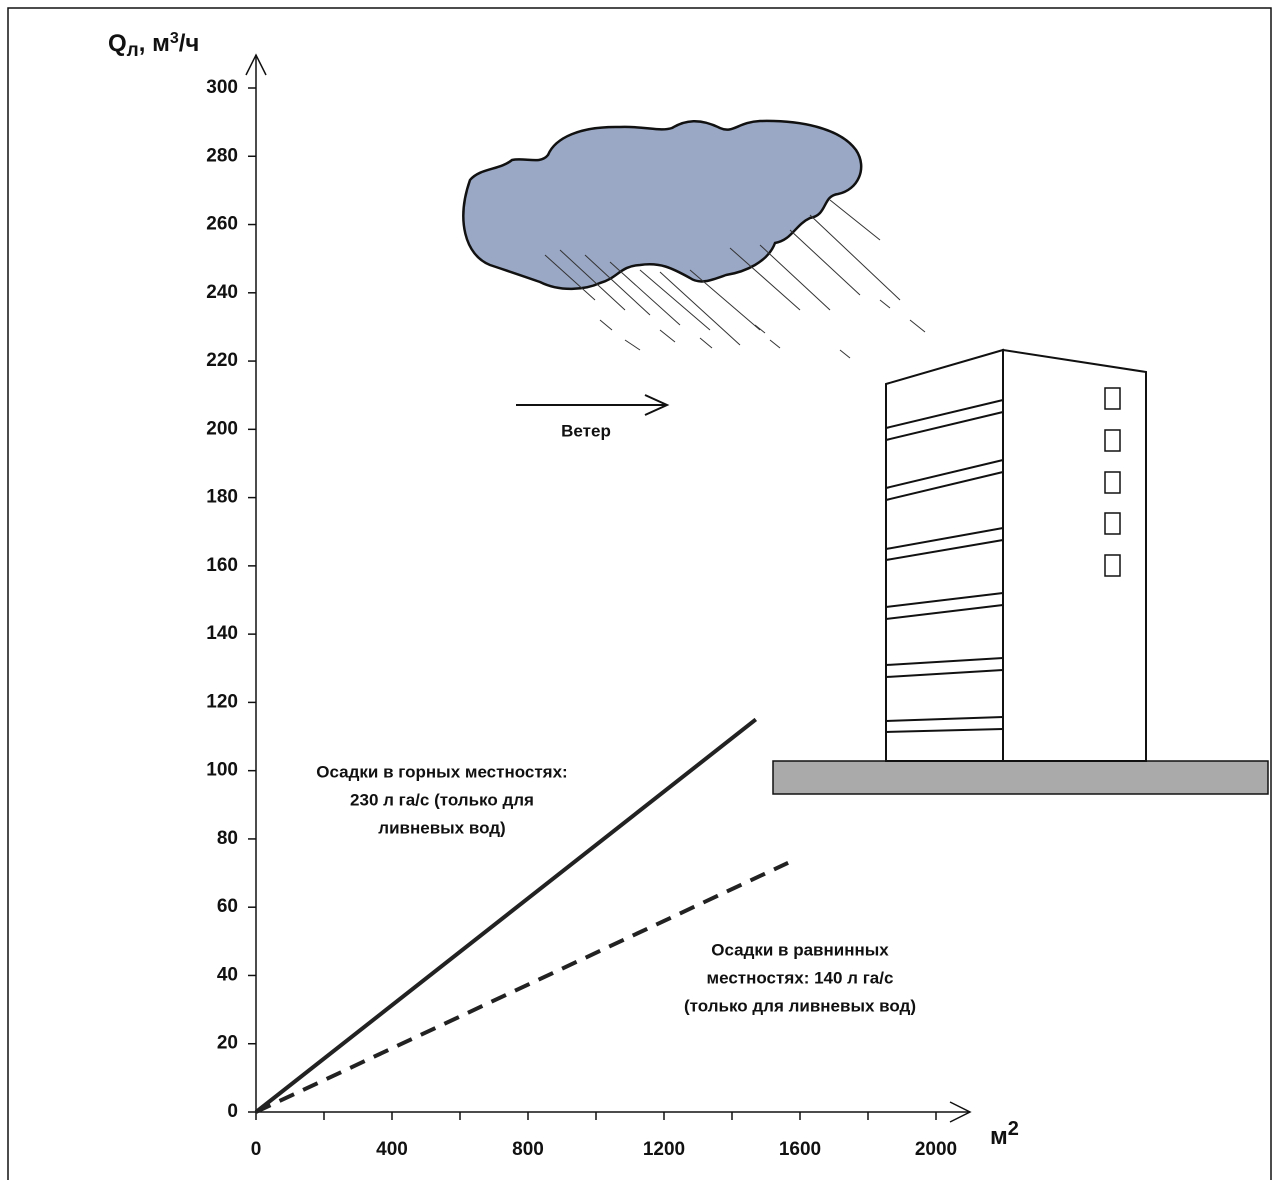 The image size is (1273, 1180). Describe the element at coordinates (392, 1149) in the screenshot. I see `x-tick-label: 400` at that location.